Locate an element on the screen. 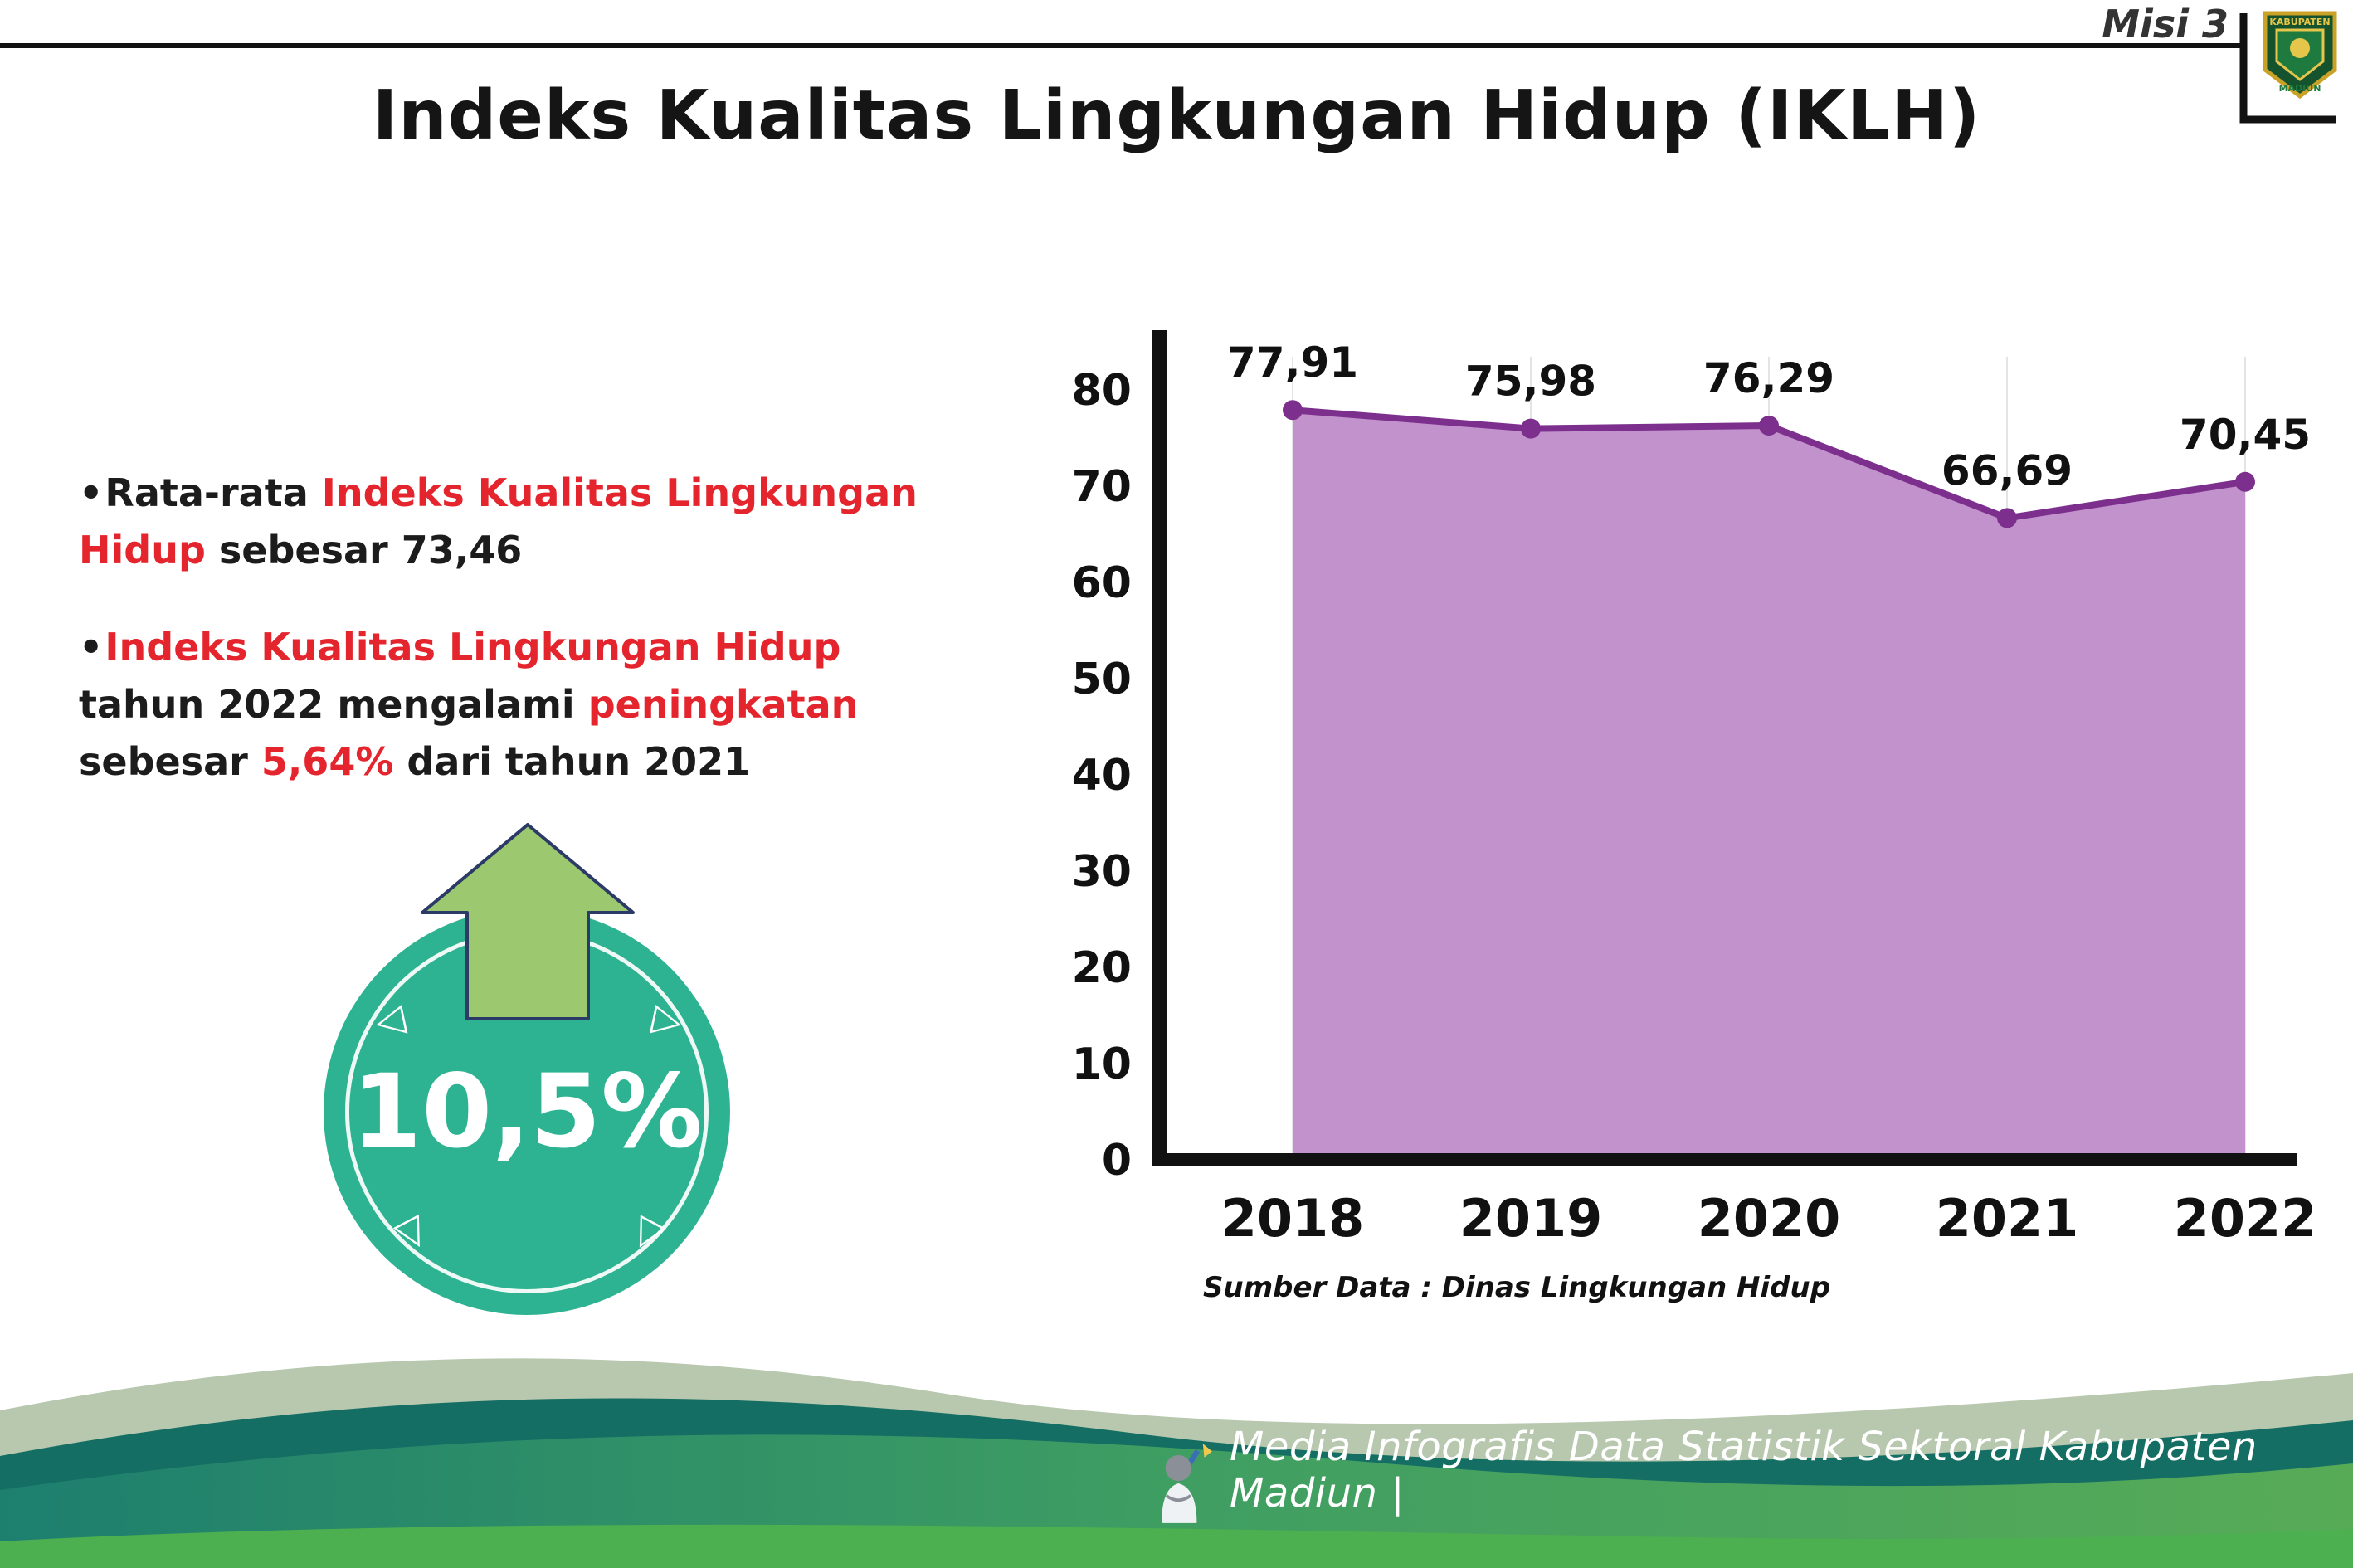 The image size is (2353, 1568). highlighted-text: 5,64% is located at coordinates (327, 761).